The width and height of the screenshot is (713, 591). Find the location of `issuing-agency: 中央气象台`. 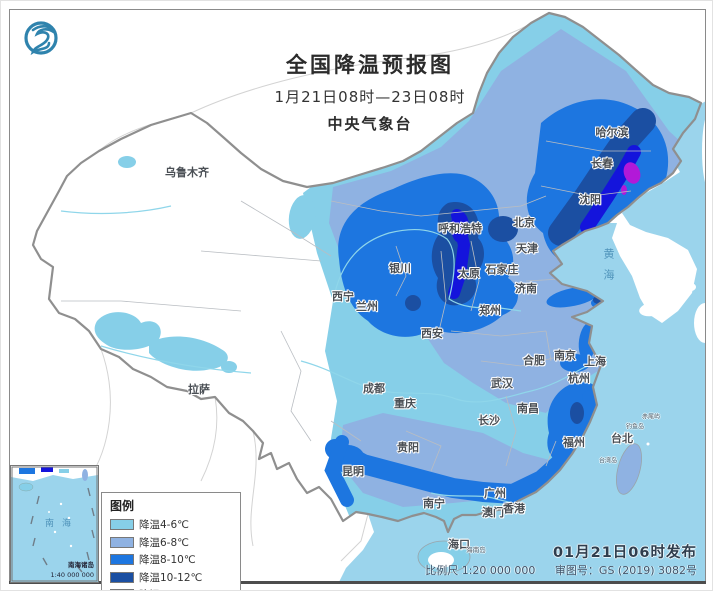

issuing-agency: 中央气象台 is located at coordinates (370, 124).